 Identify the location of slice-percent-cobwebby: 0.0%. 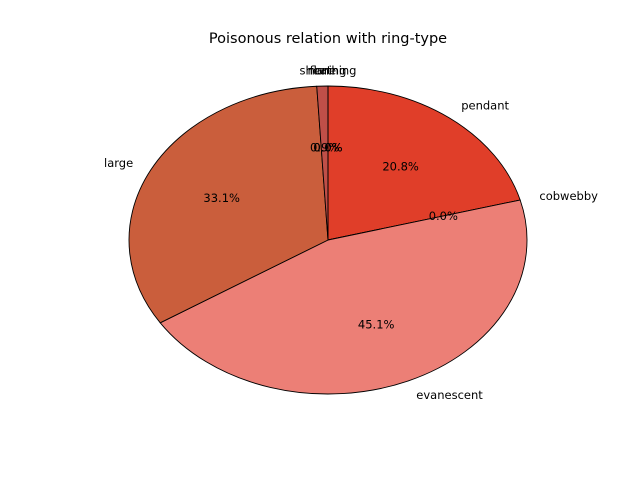
(443, 216).